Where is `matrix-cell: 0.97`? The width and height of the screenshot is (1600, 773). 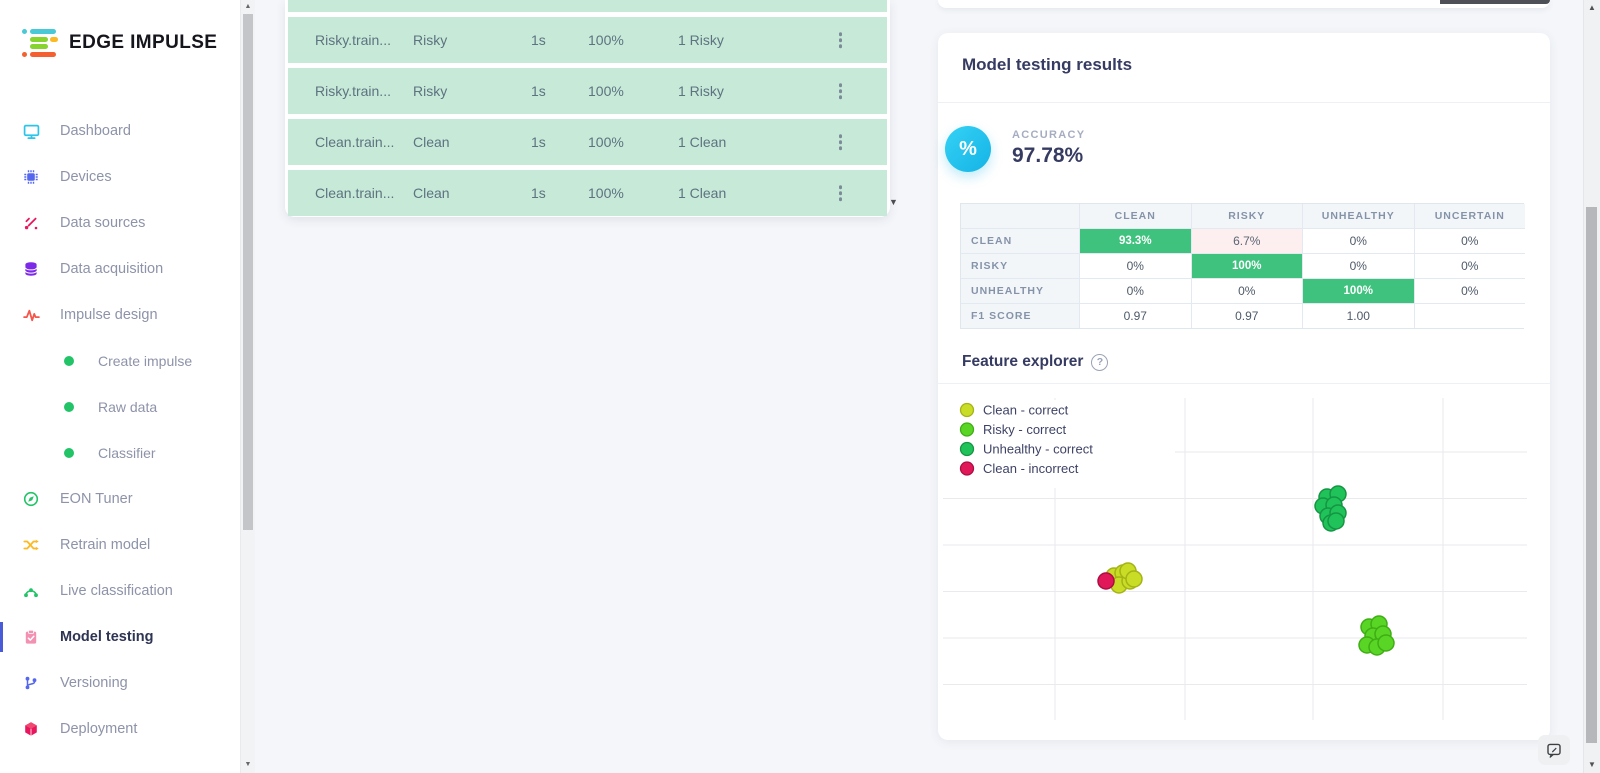 matrix-cell: 0.97 is located at coordinates (1135, 315).